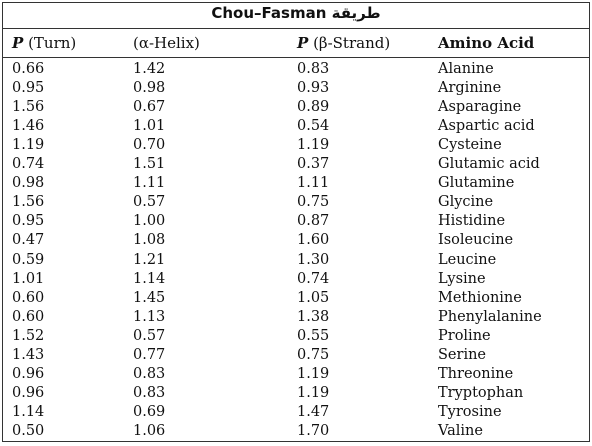  Describe the element at coordinates (149, 145) in the screenshot. I see `propensity-value: 0.70` at that location.